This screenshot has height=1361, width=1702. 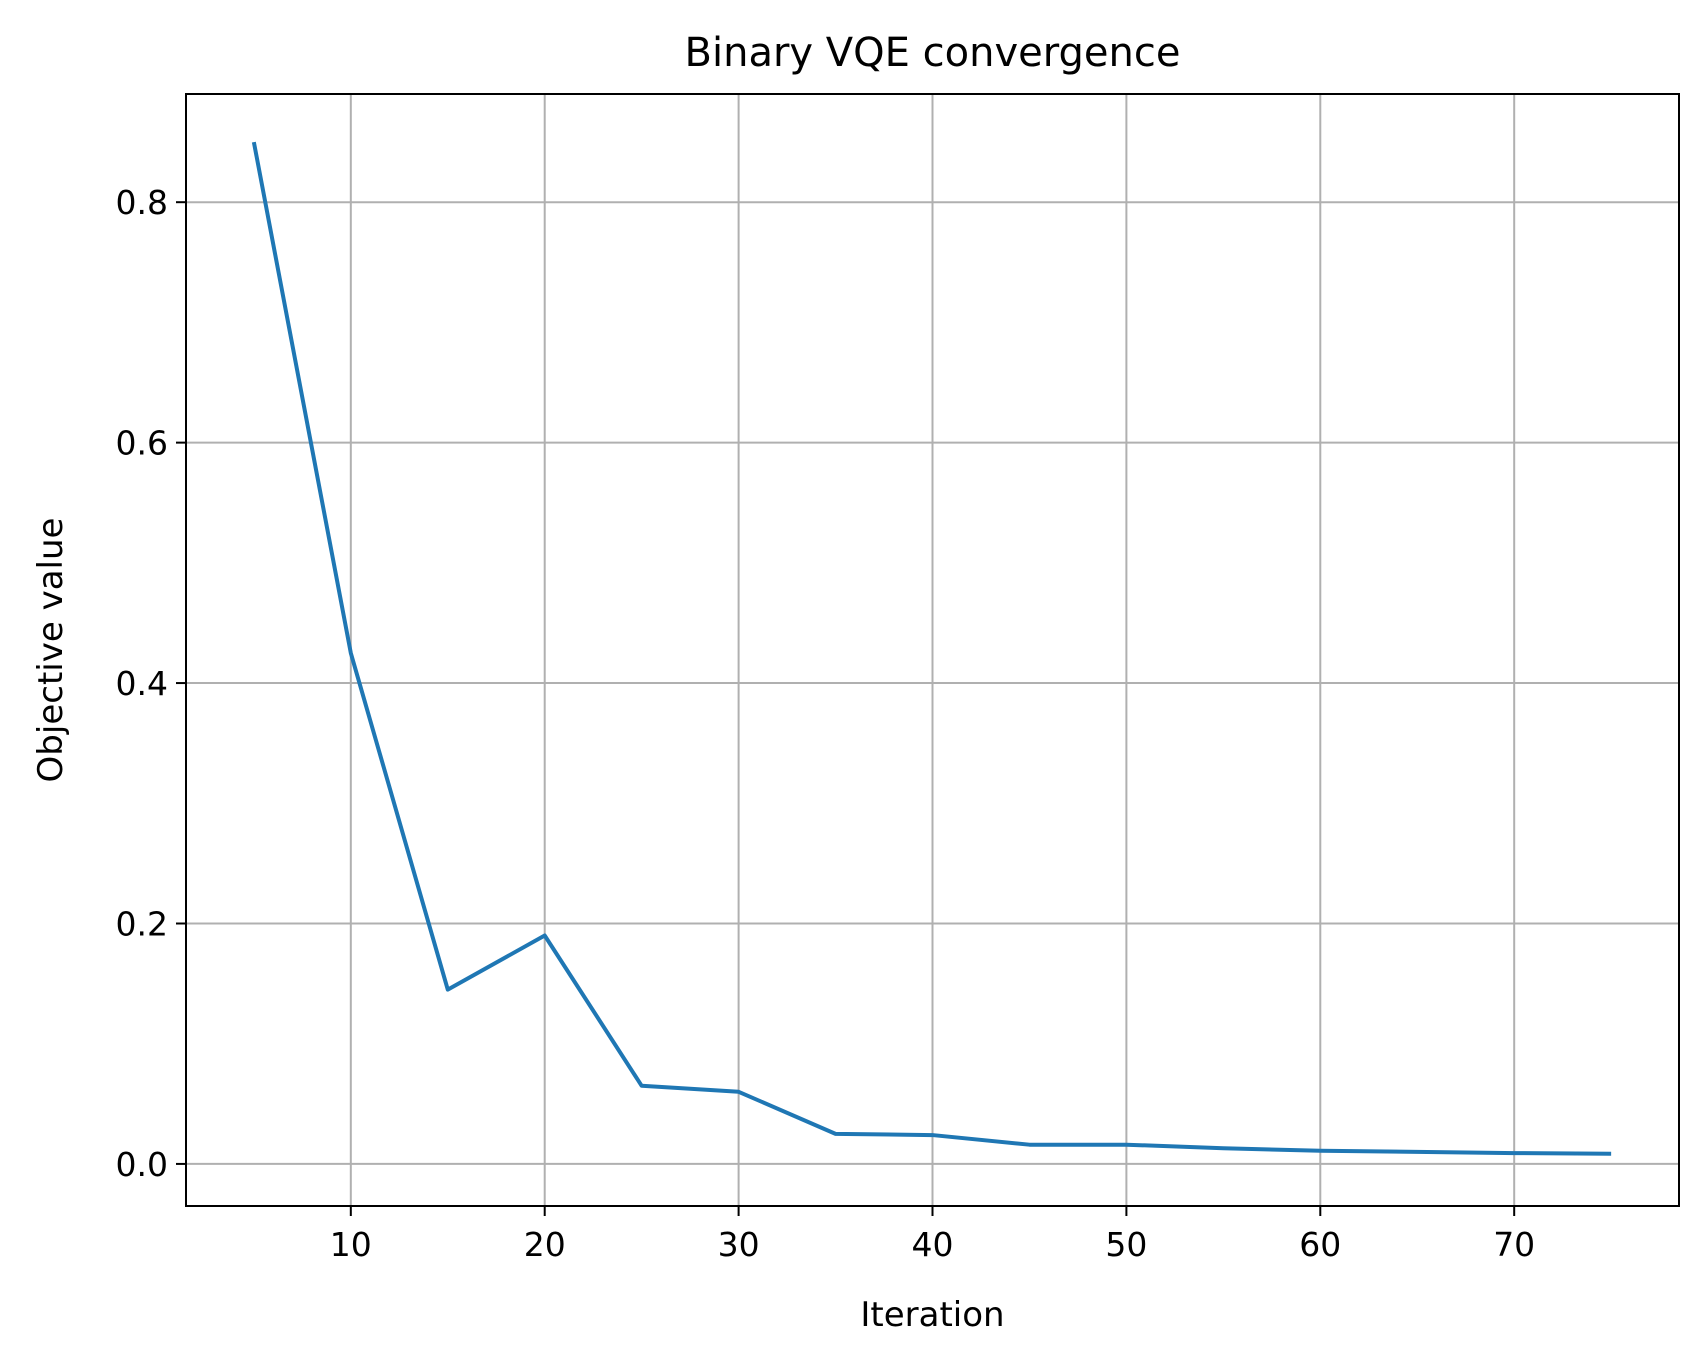 I want to click on y-tick-label: 0.6, so click(x=142, y=443).